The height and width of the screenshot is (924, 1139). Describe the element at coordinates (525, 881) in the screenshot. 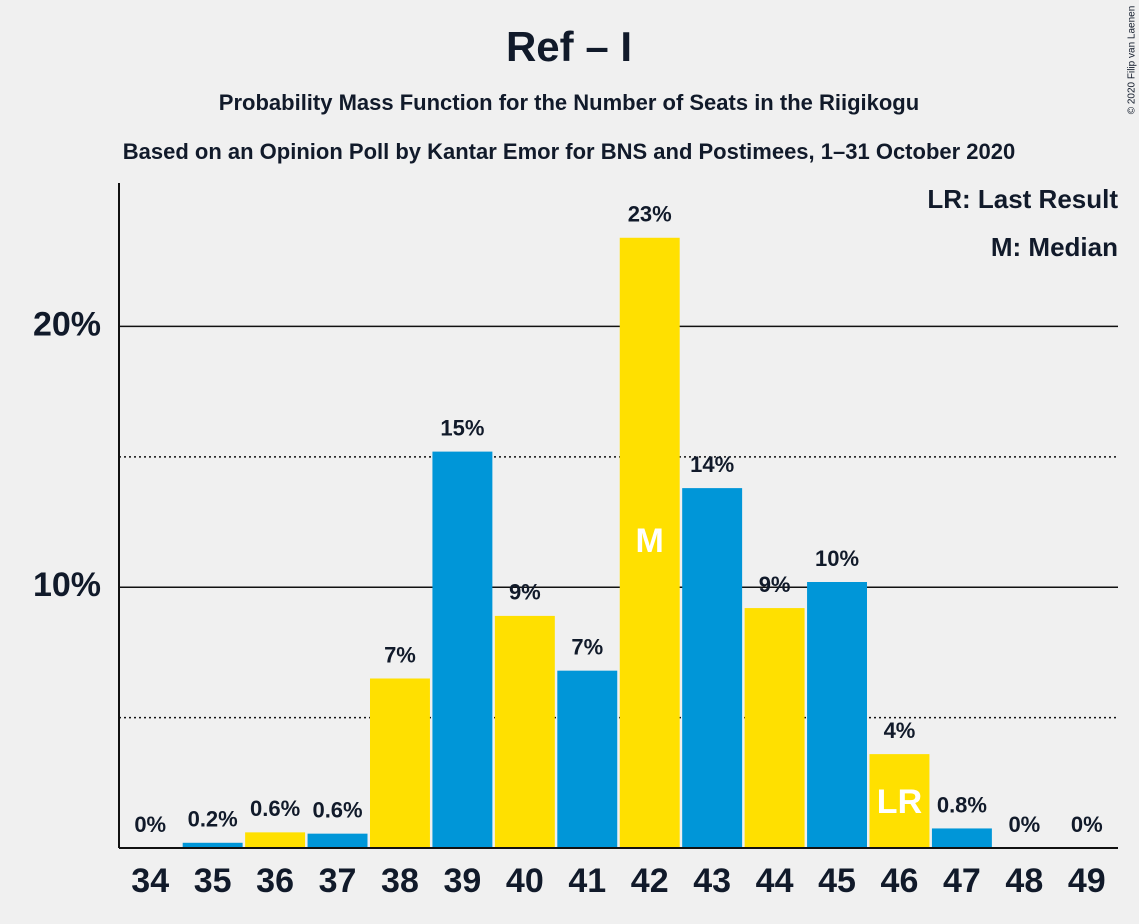

I see `x-tick-label: 40` at that location.